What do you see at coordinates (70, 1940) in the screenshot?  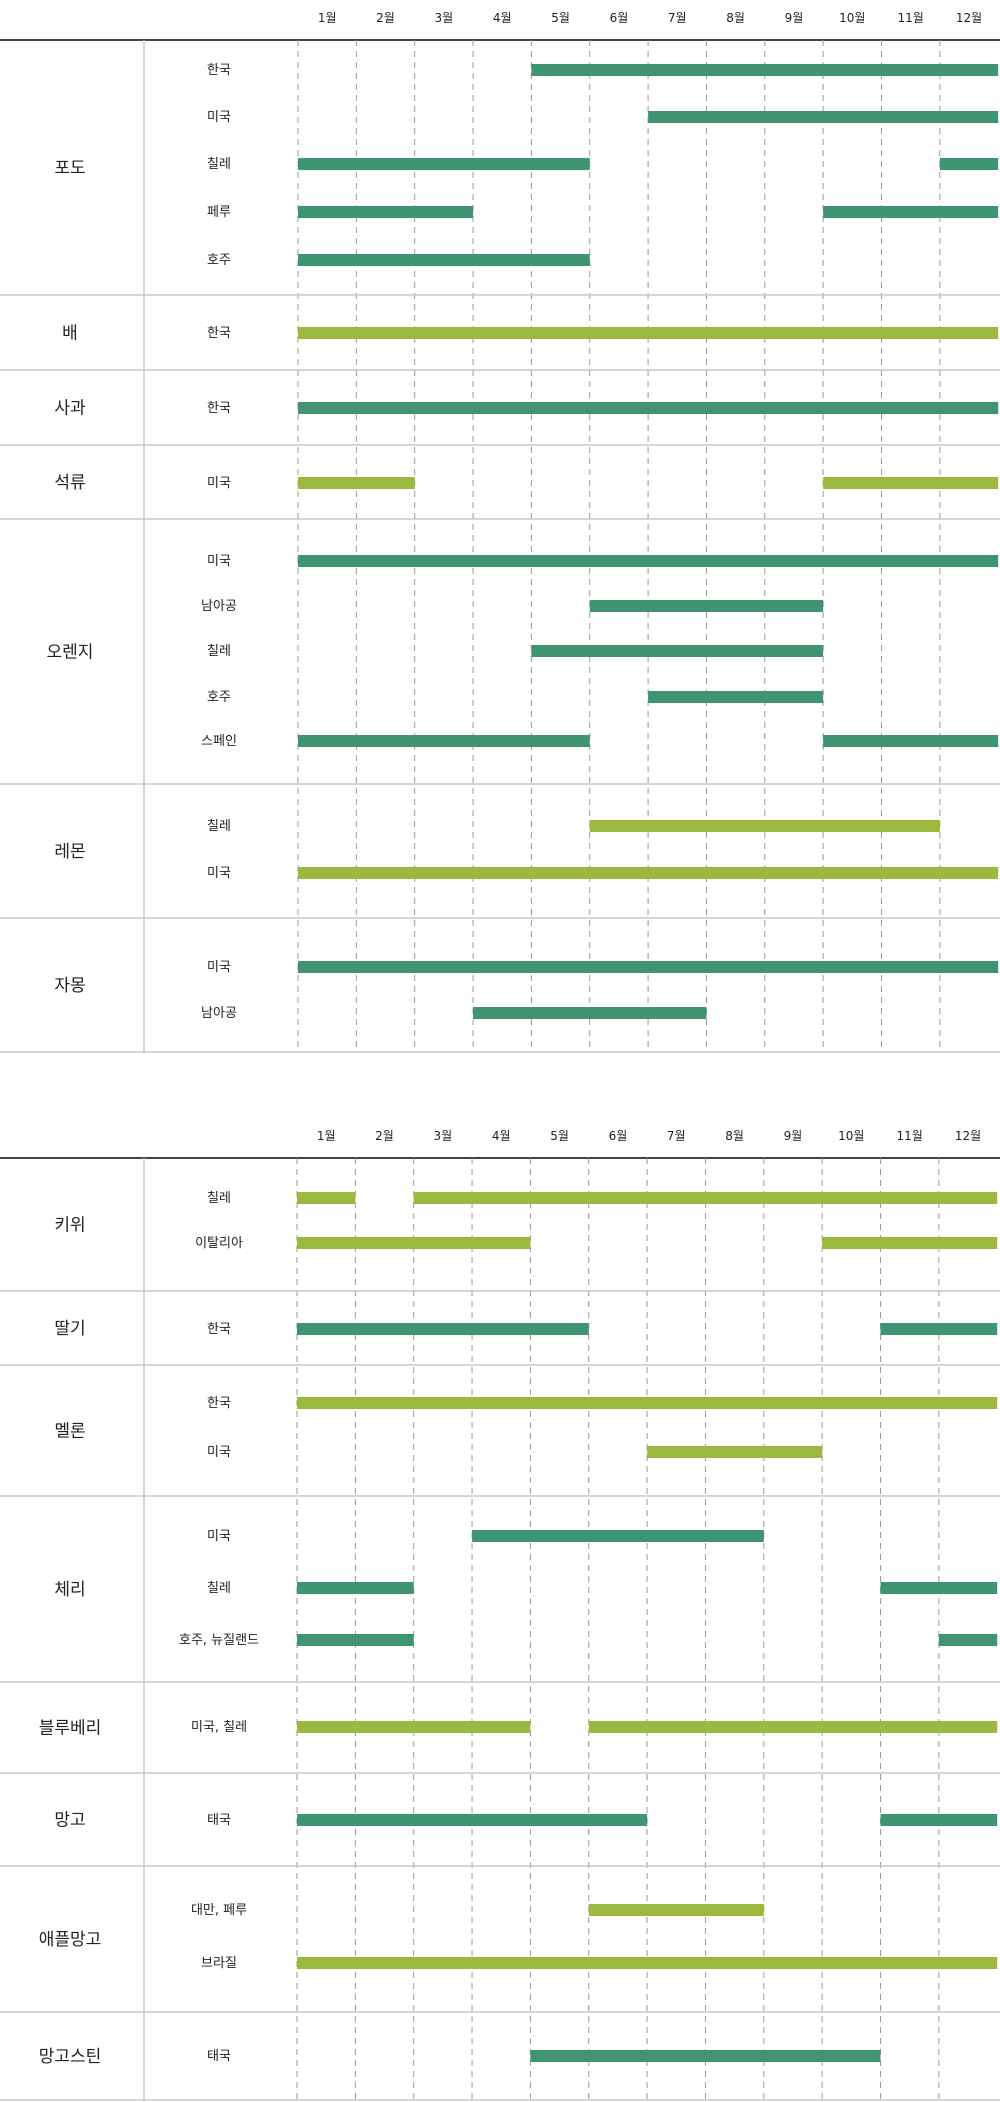 I see `fruit-label: 애플망고` at bounding box center [70, 1940].